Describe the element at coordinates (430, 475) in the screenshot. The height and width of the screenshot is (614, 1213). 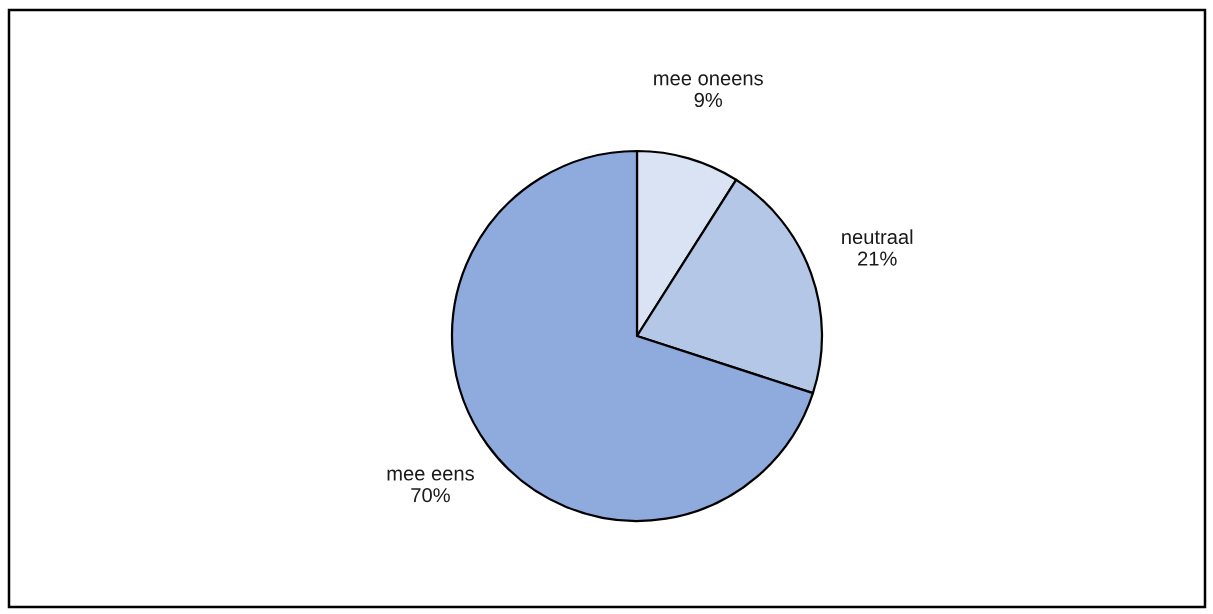
I see `slice-label: mee eens` at that location.